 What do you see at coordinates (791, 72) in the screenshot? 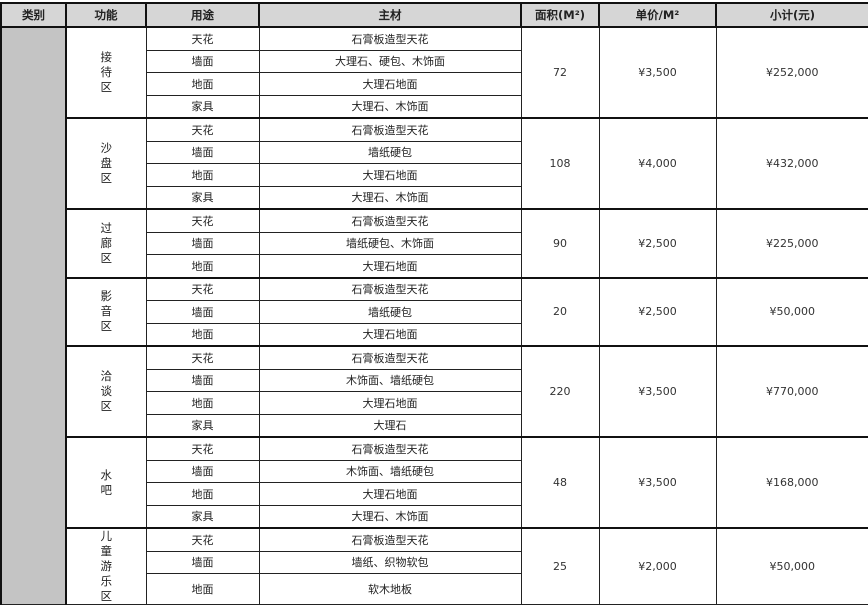
I see `subtotal-cell: ¥252,000` at bounding box center [791, 72].